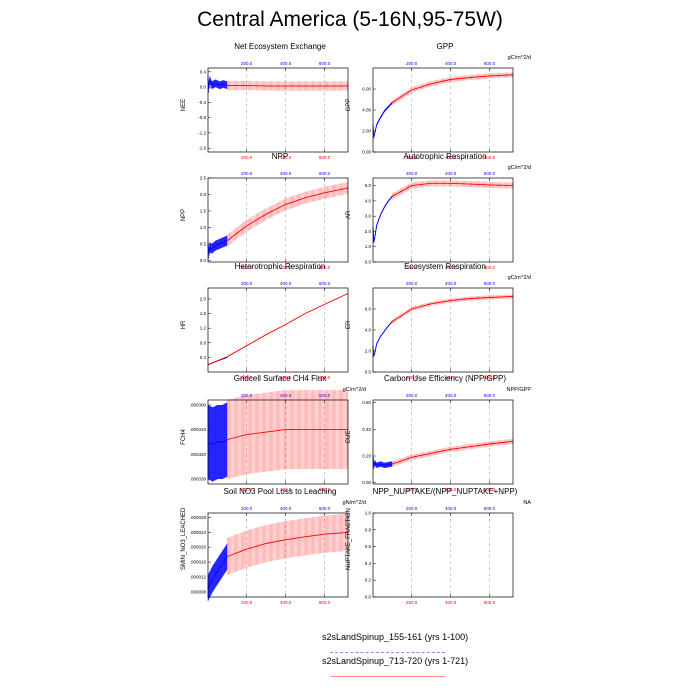 This screenshot has height=700, width=700. What do you see at coordinates (445, 266) in the screenshot?
I see `chart-title: Ecosystem Respiration` at bounding box center [445, 266].